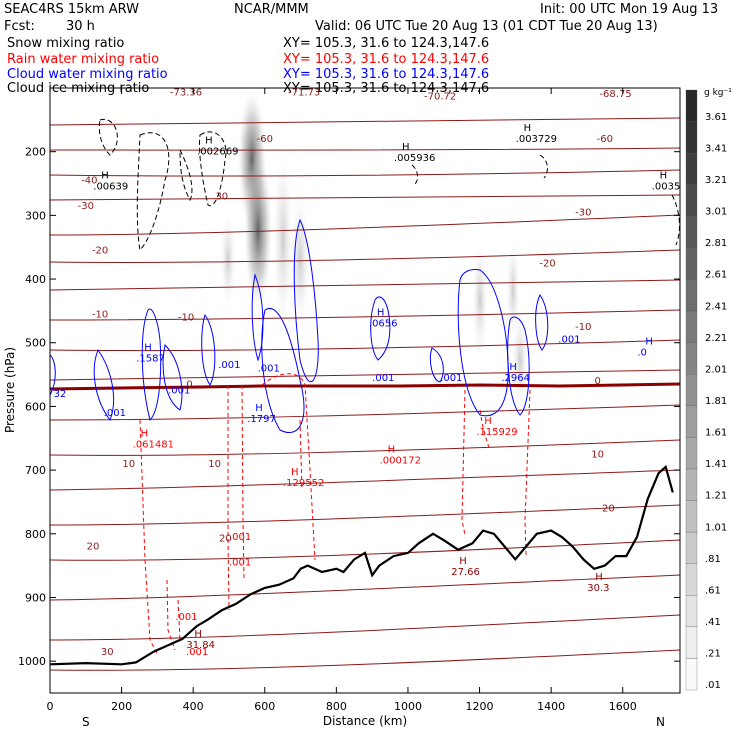 The height and width of the screenshot is (740, 740). What do you see at coordinates (189, 384) in the screenshot?
I see `isotherm-label: 0` at bounding box center [189, 384].